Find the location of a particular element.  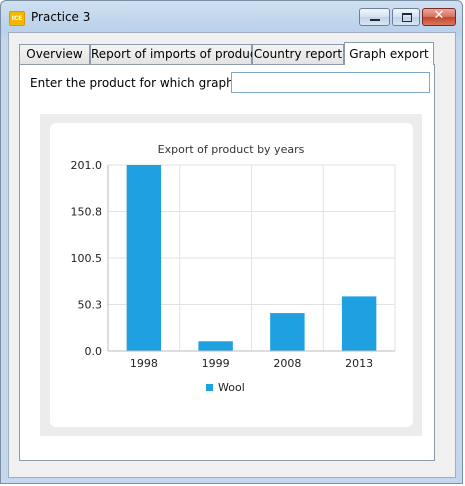

title-bar: ICE Practice 3 ✕ is located at coordinates (231, 17).